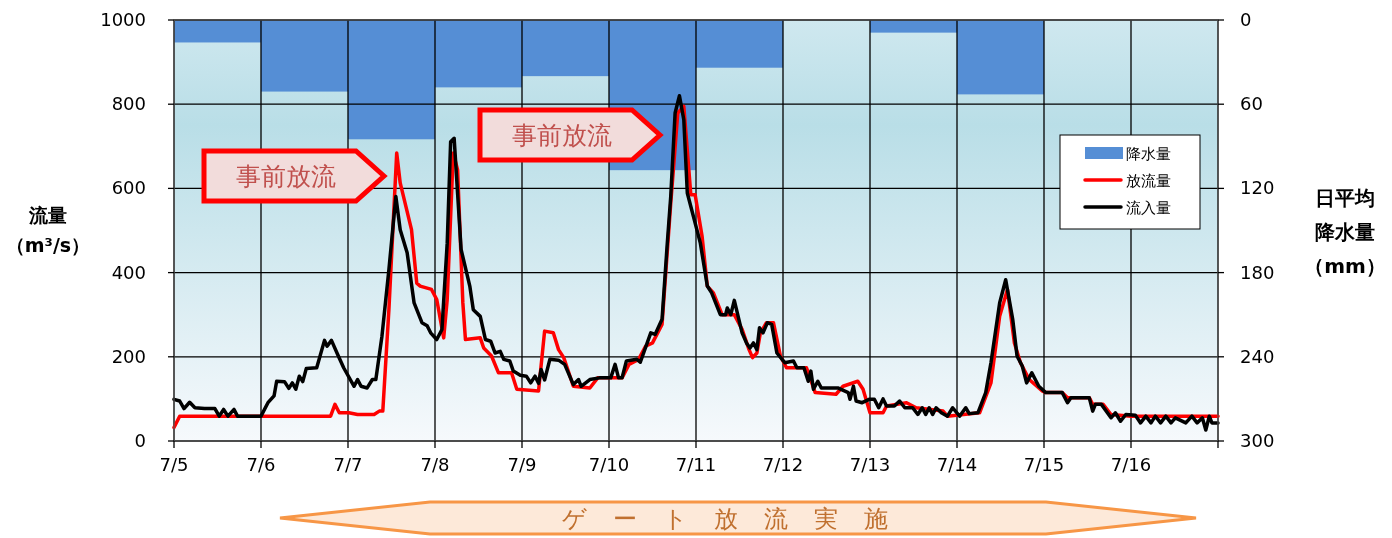  Describe the element at coordinates (522, 464) in the screenshot. I see `x-tick-label: 7/9` at that location.